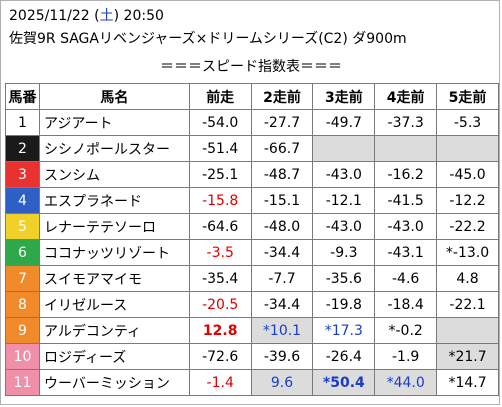  What do you see at coordinates (406, 304) in the screenshot?
I see `speed-index-cell: -18.4` at bounding box center [406, 304].